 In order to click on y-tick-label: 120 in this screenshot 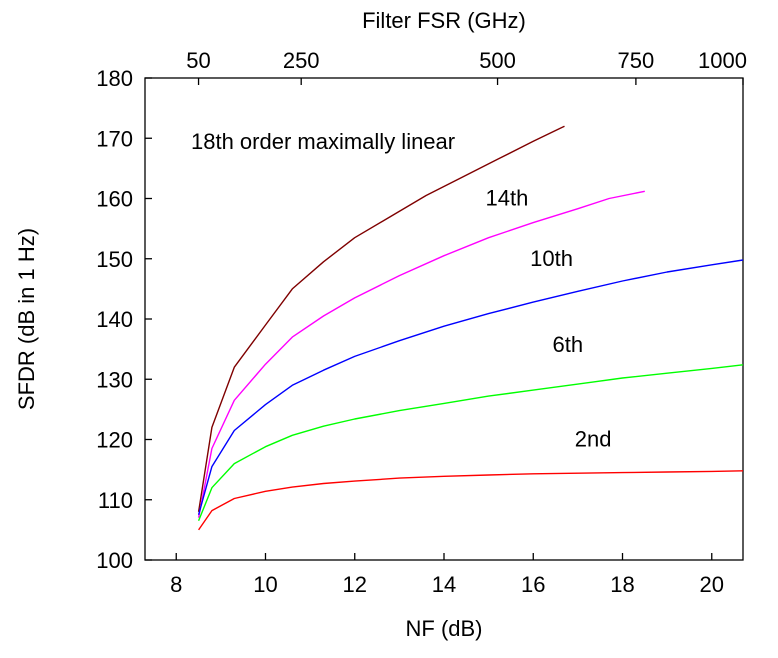, I will do `click(114, 440)`.